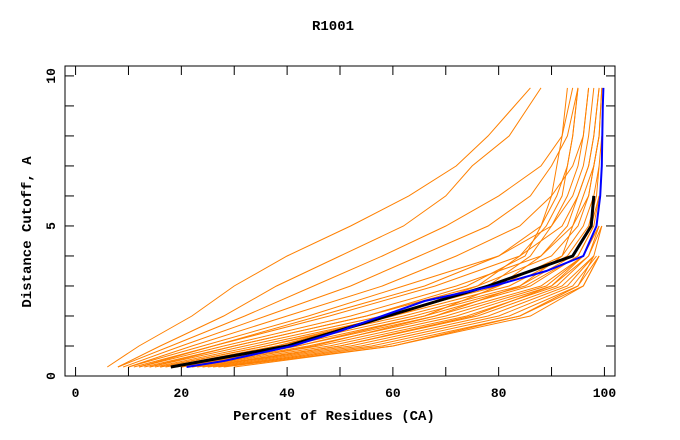 The height and width of the screenshot is (440, 680). I want to click on y-axis-label: Distance Cutoff, A, so click(28, 232).